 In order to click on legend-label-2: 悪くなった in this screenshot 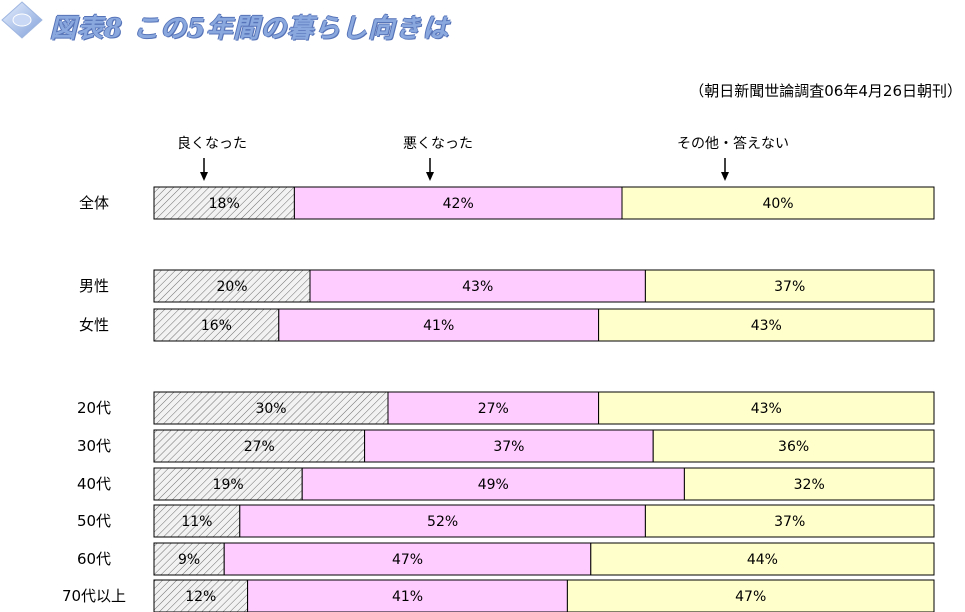, I will do `click(438, 144)`.